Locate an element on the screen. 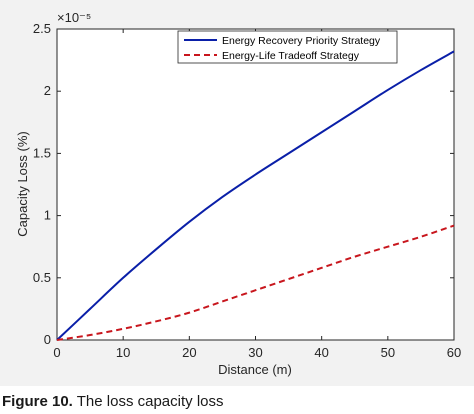  x-tick-label: 10 is located at coordinates (123, 352).